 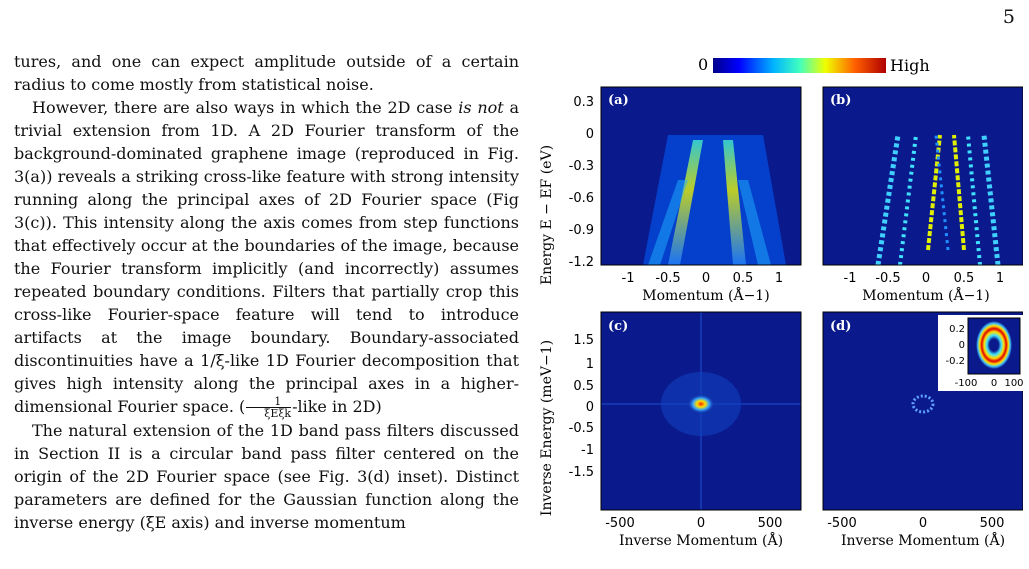 I want to click on top-ytick: -0.6, so click(x=581, y=198).